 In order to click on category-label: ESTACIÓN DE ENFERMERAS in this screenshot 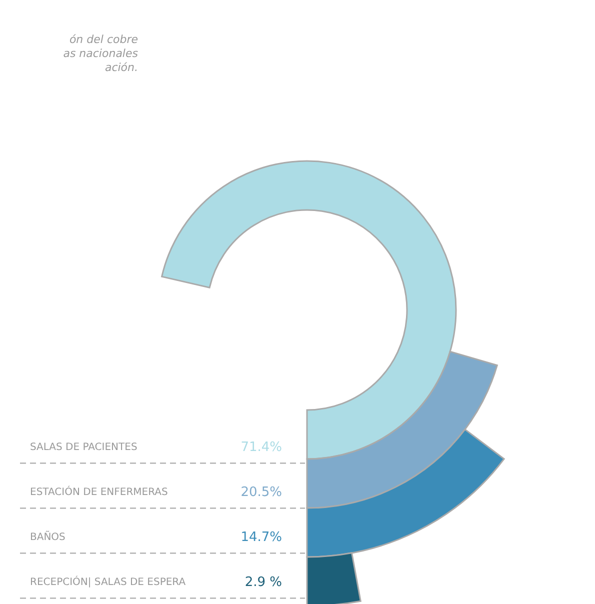, I will do `click(99, 491)`.